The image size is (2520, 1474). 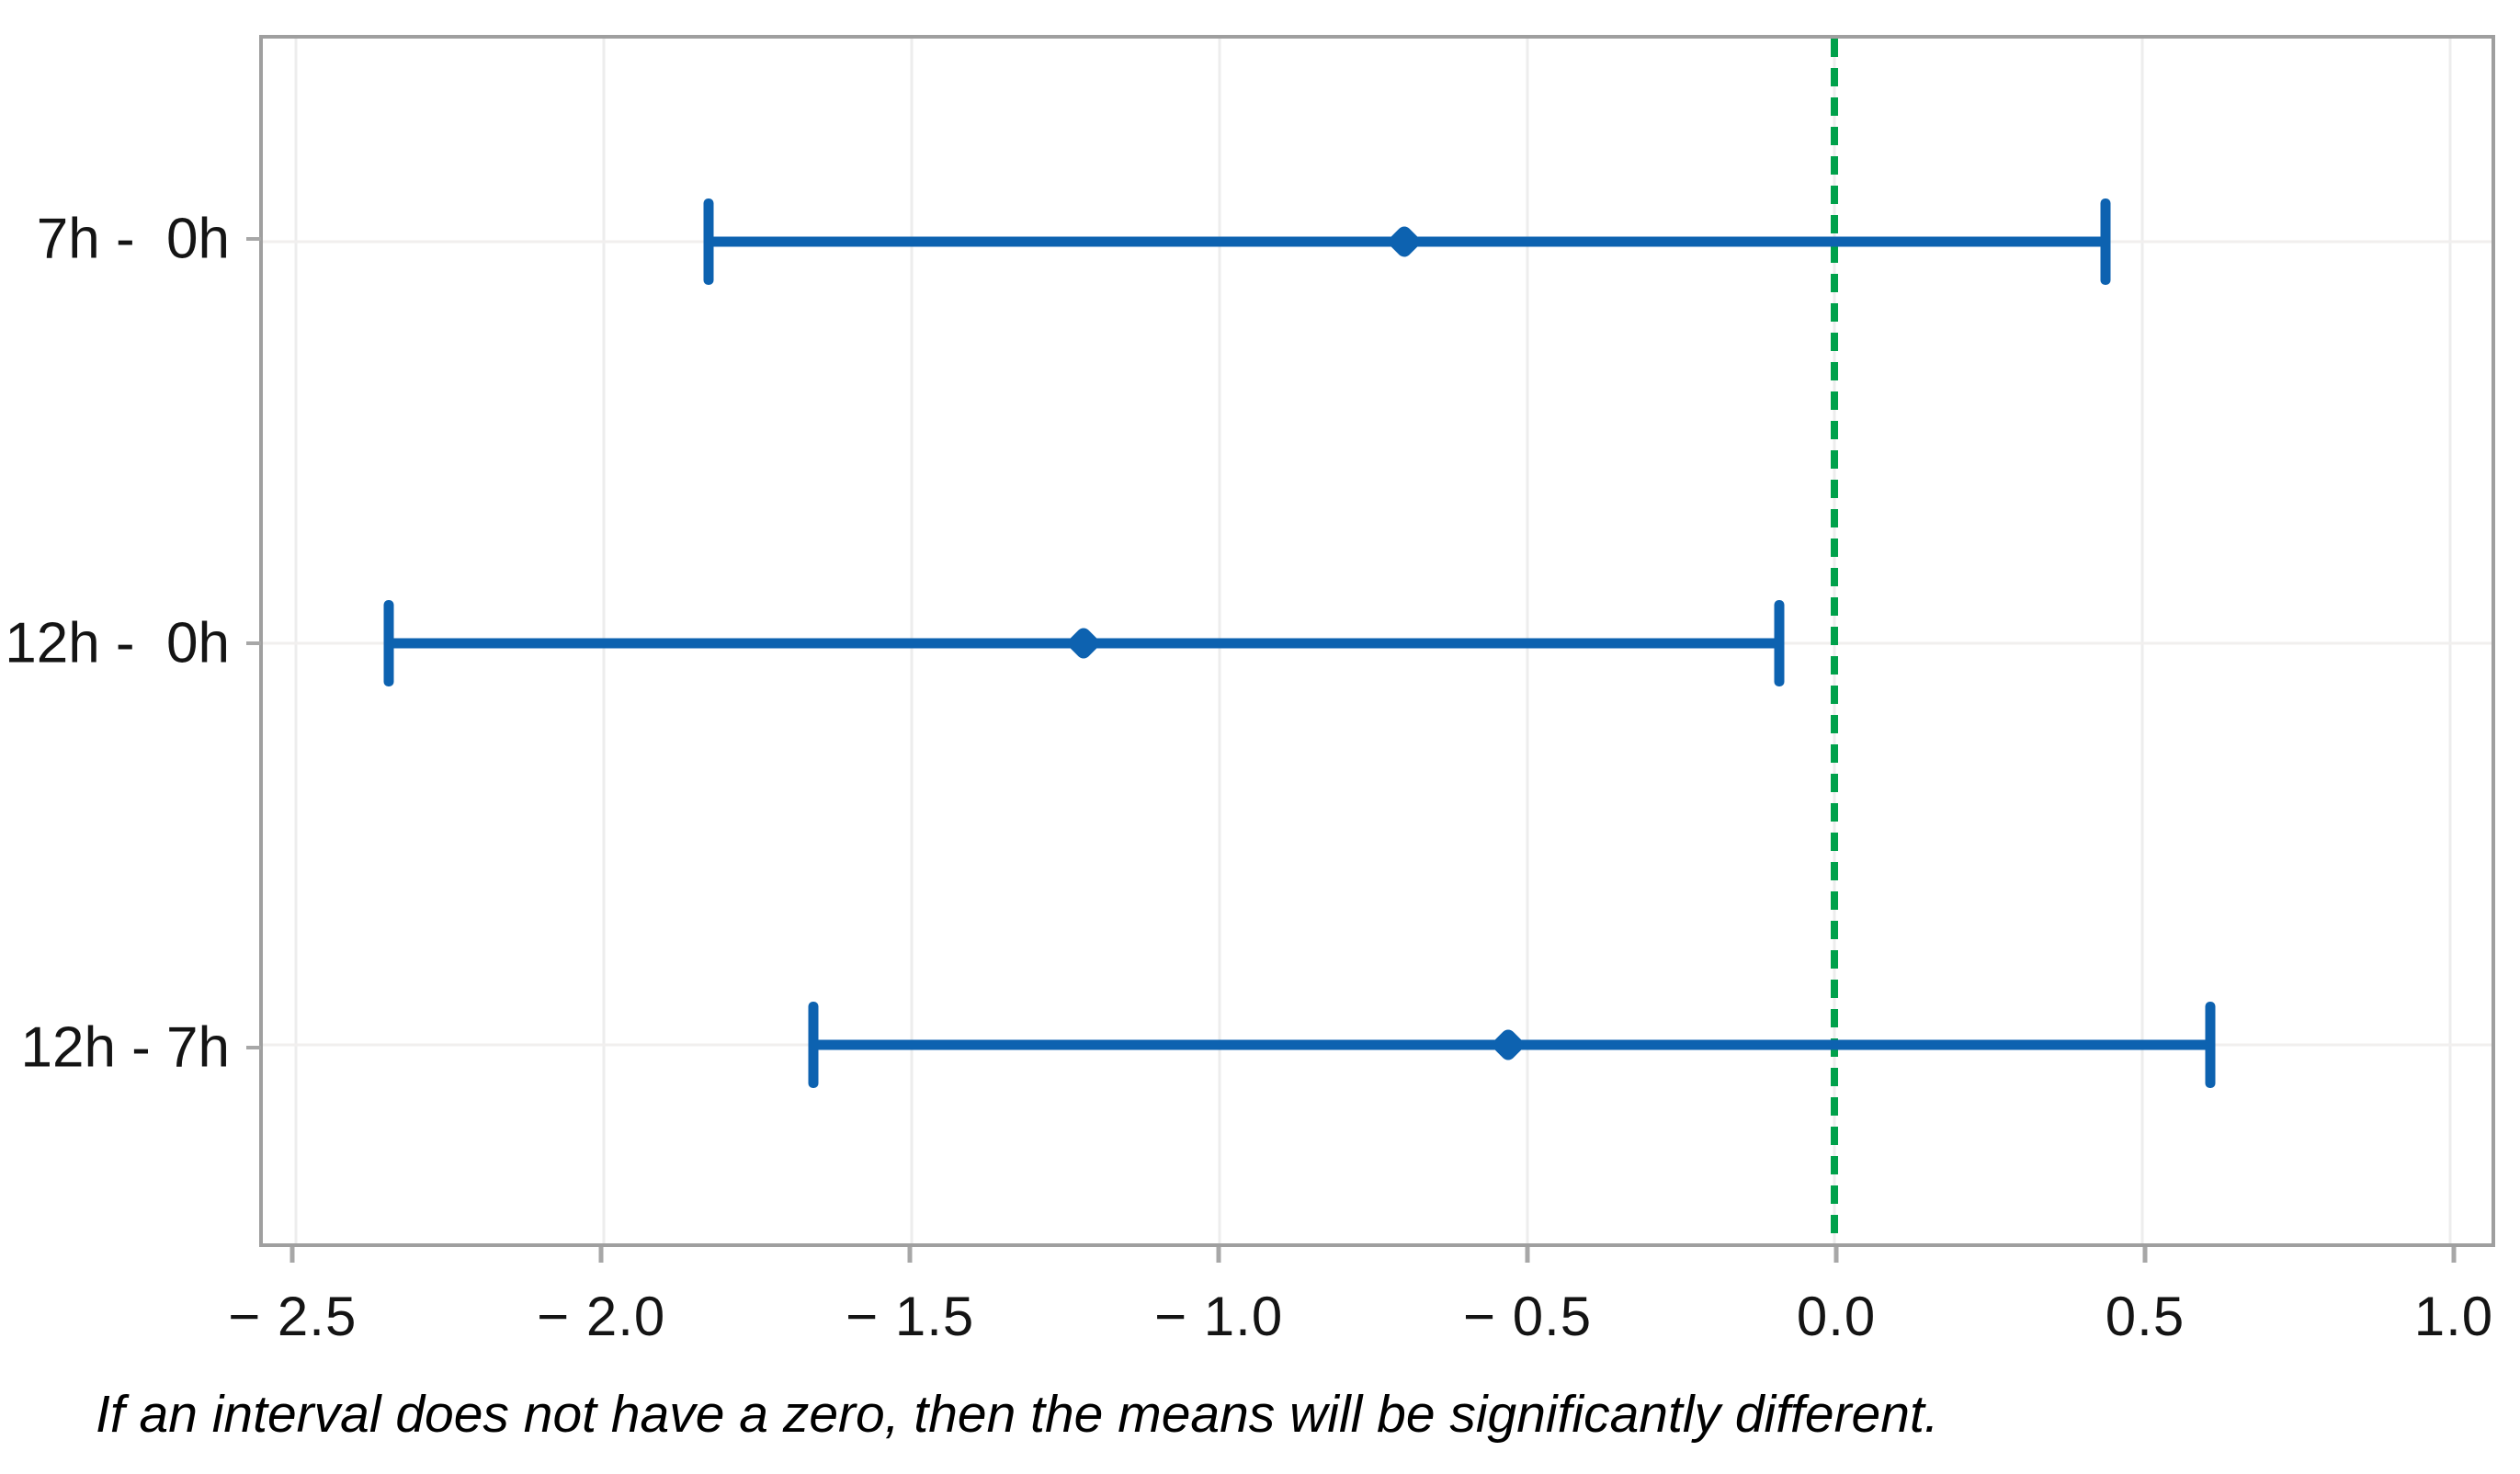 What do you see at coordinates (601, 1316) in the screenshot?
I see `x-axis-tick-label: − 2.0` at bounding box center [601, 1316].